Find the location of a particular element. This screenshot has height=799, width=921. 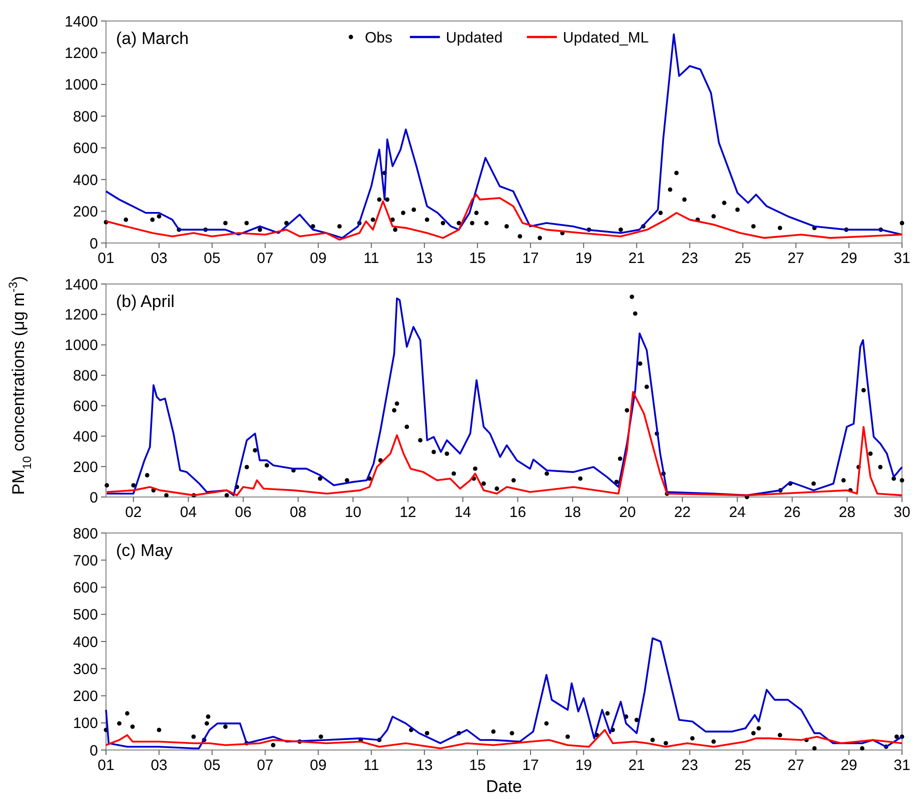

text: (c) May is located at coordinates (145, 550).